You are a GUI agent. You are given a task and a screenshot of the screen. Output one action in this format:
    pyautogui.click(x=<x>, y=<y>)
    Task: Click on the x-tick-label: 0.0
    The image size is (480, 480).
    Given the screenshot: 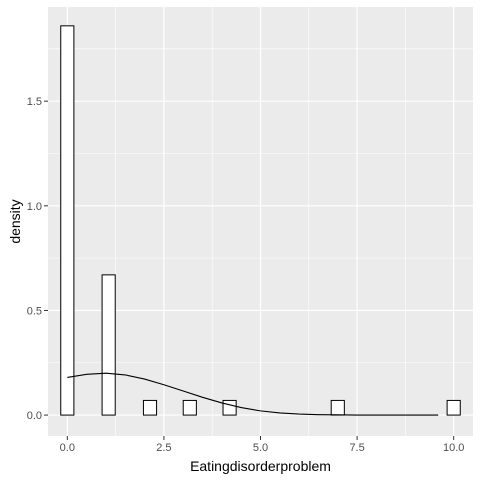 What is the action you would take?
    pyautogui.click(x=67, y=448)
    